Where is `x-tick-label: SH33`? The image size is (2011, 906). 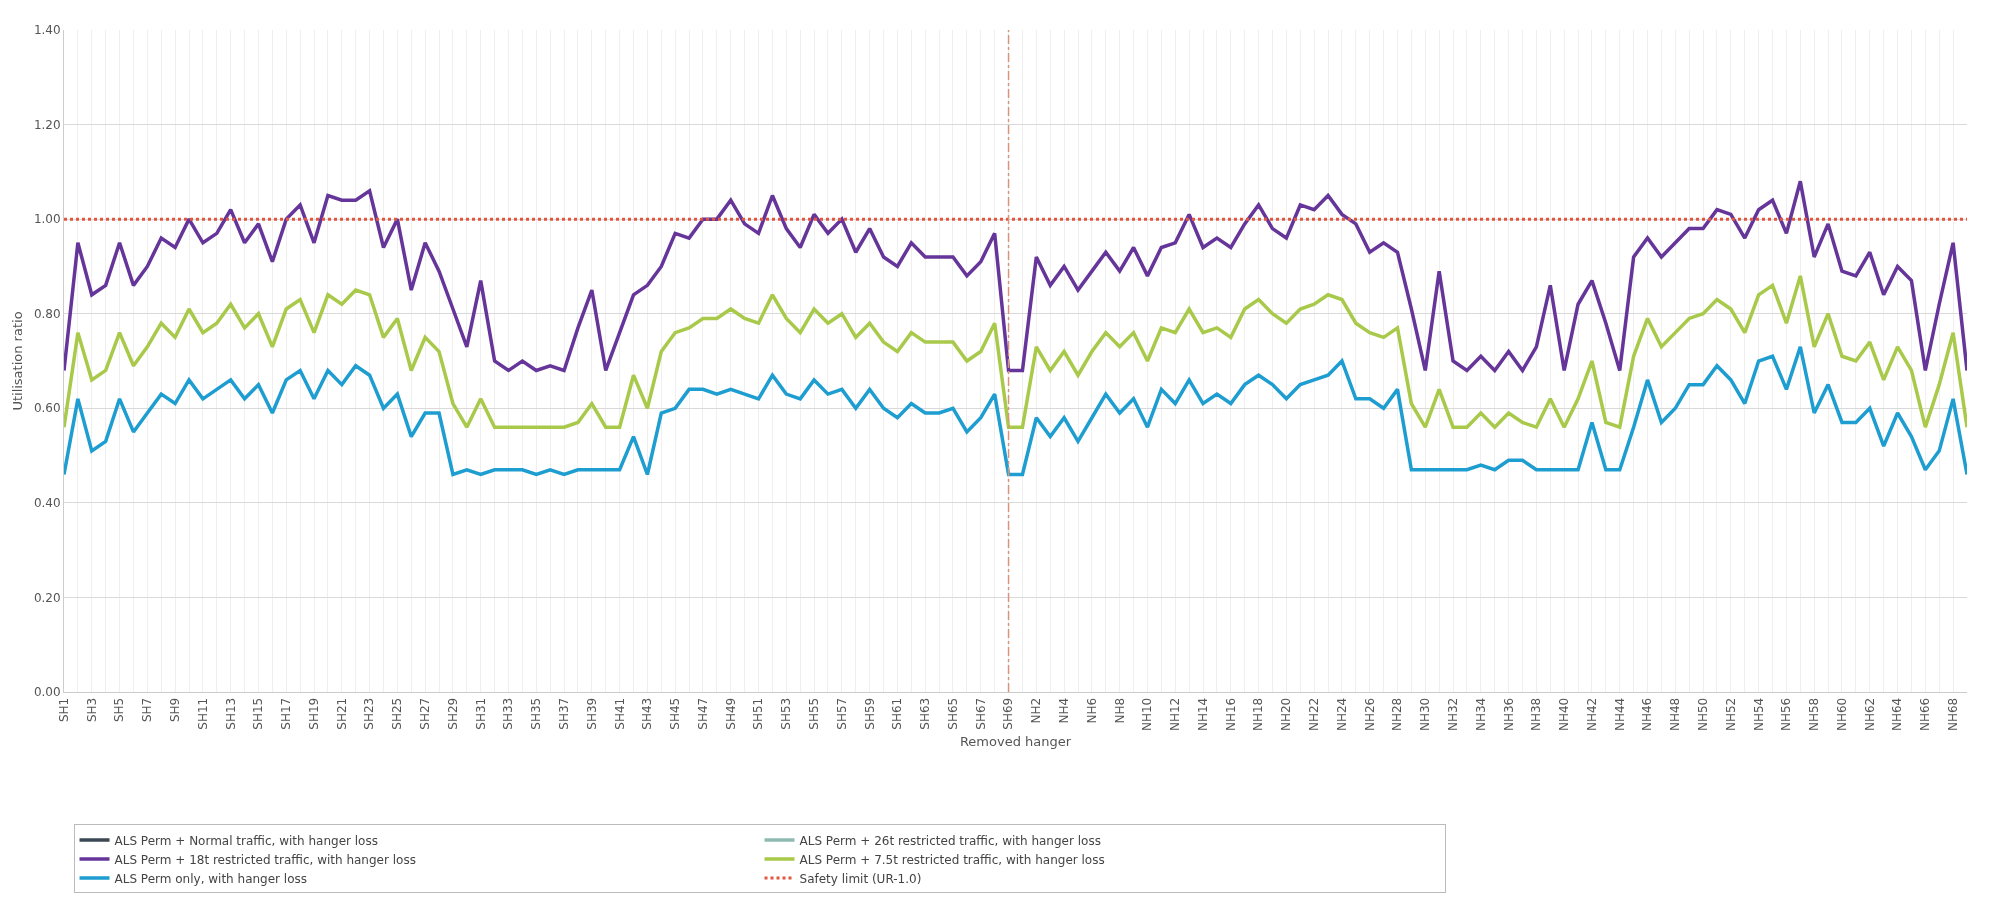 x-tick-label: SH33 is located at coordinates (508, 713).